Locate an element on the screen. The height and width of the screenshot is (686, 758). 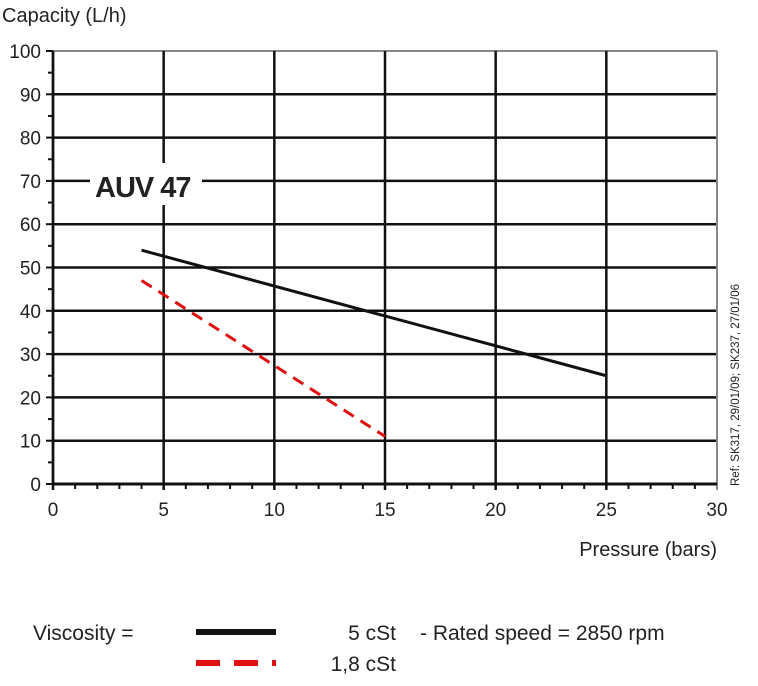
chart-title: AUV 47 is located at coordinates (143, 188).